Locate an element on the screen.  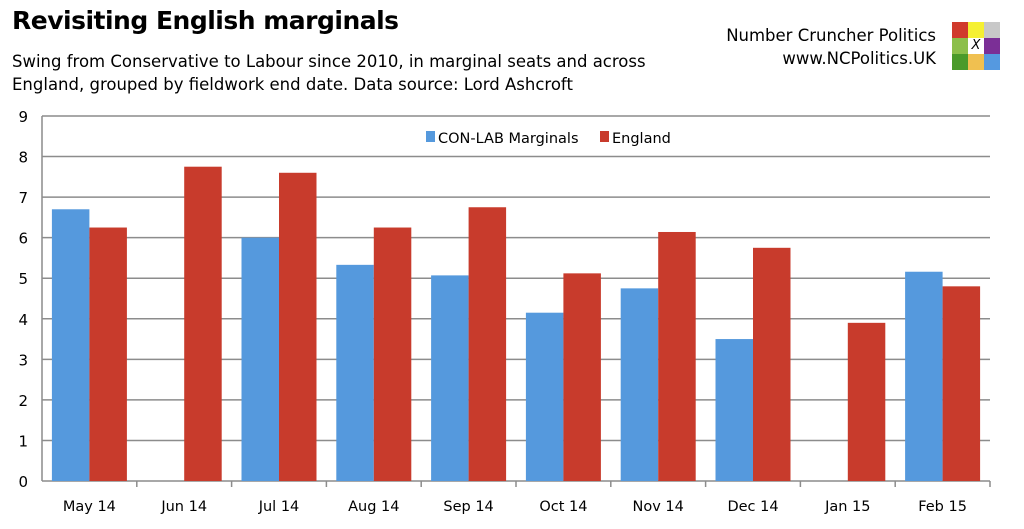
x-tick-label: Jul 14 is located at coordinates (279, 507).